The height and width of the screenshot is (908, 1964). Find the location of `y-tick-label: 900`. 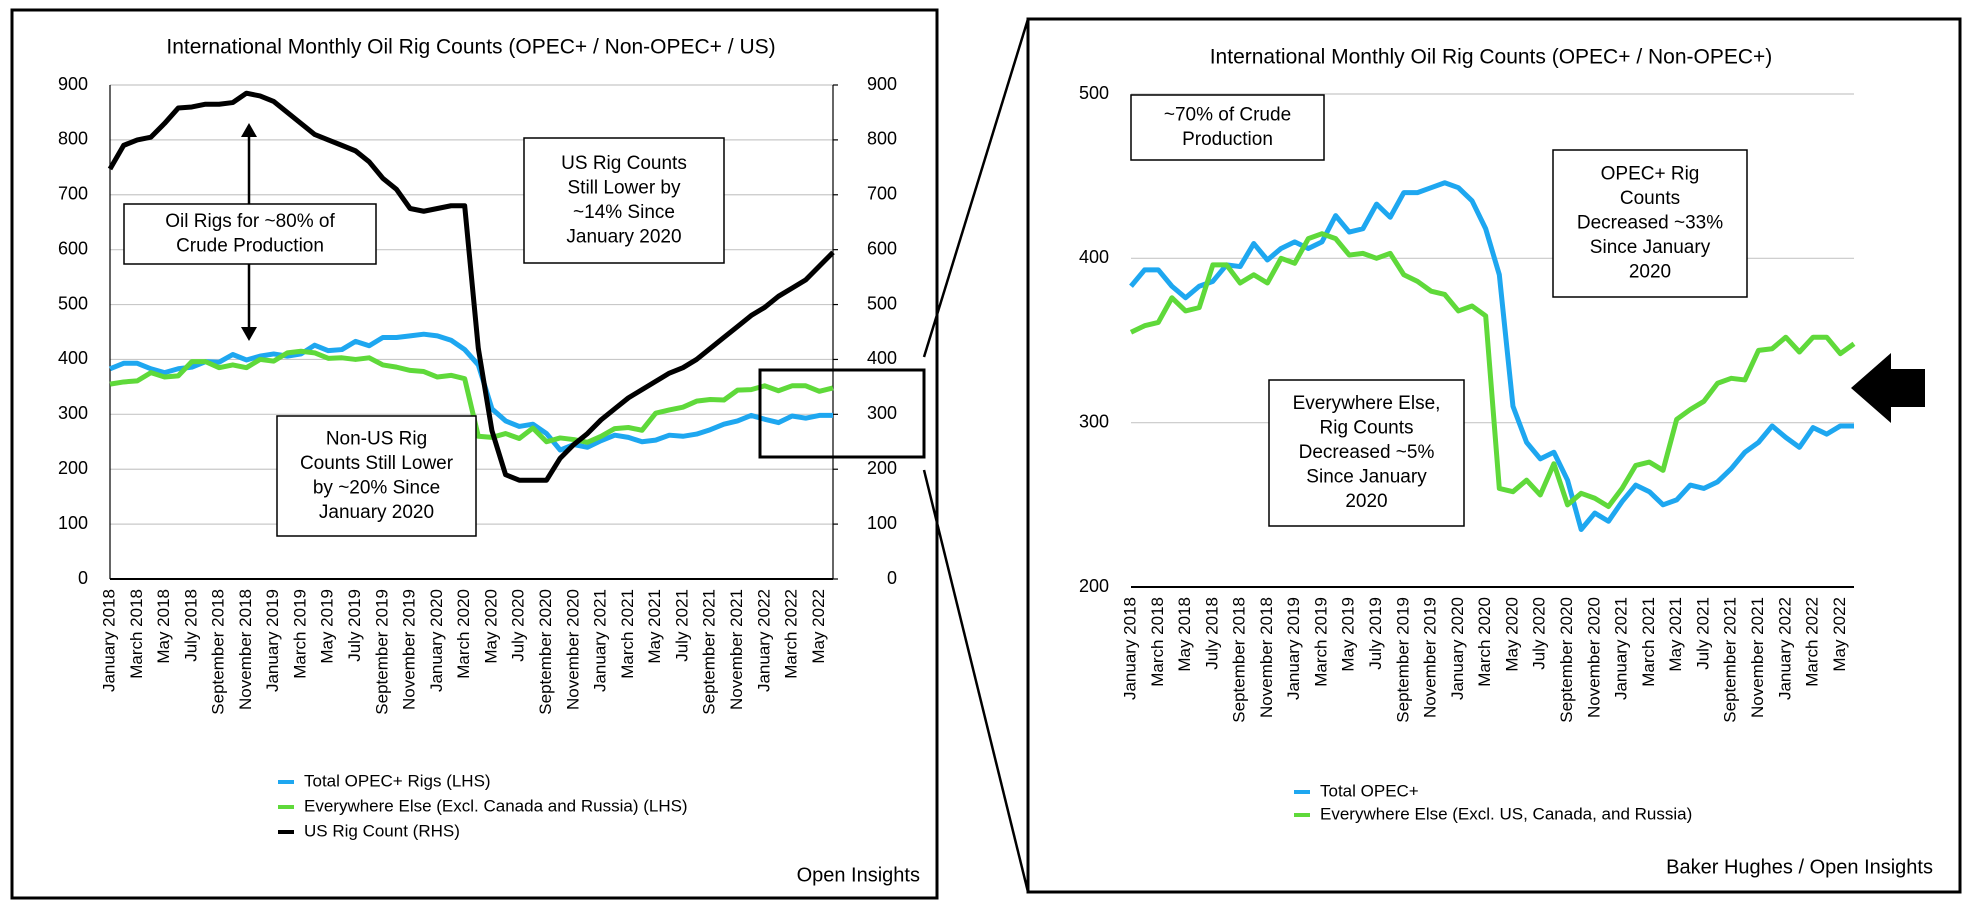

y-tick-label: 900 is located at coordinates (73, 84).